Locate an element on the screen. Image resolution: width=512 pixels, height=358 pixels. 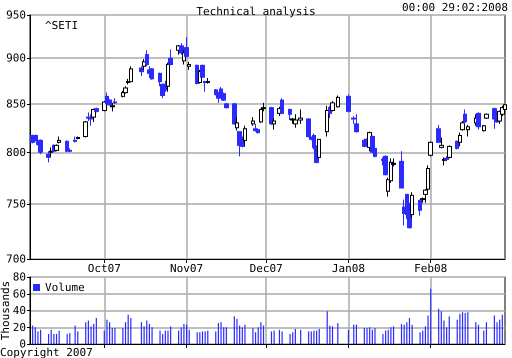
y-tick-label: 850 is located at coordinates (16, 103).